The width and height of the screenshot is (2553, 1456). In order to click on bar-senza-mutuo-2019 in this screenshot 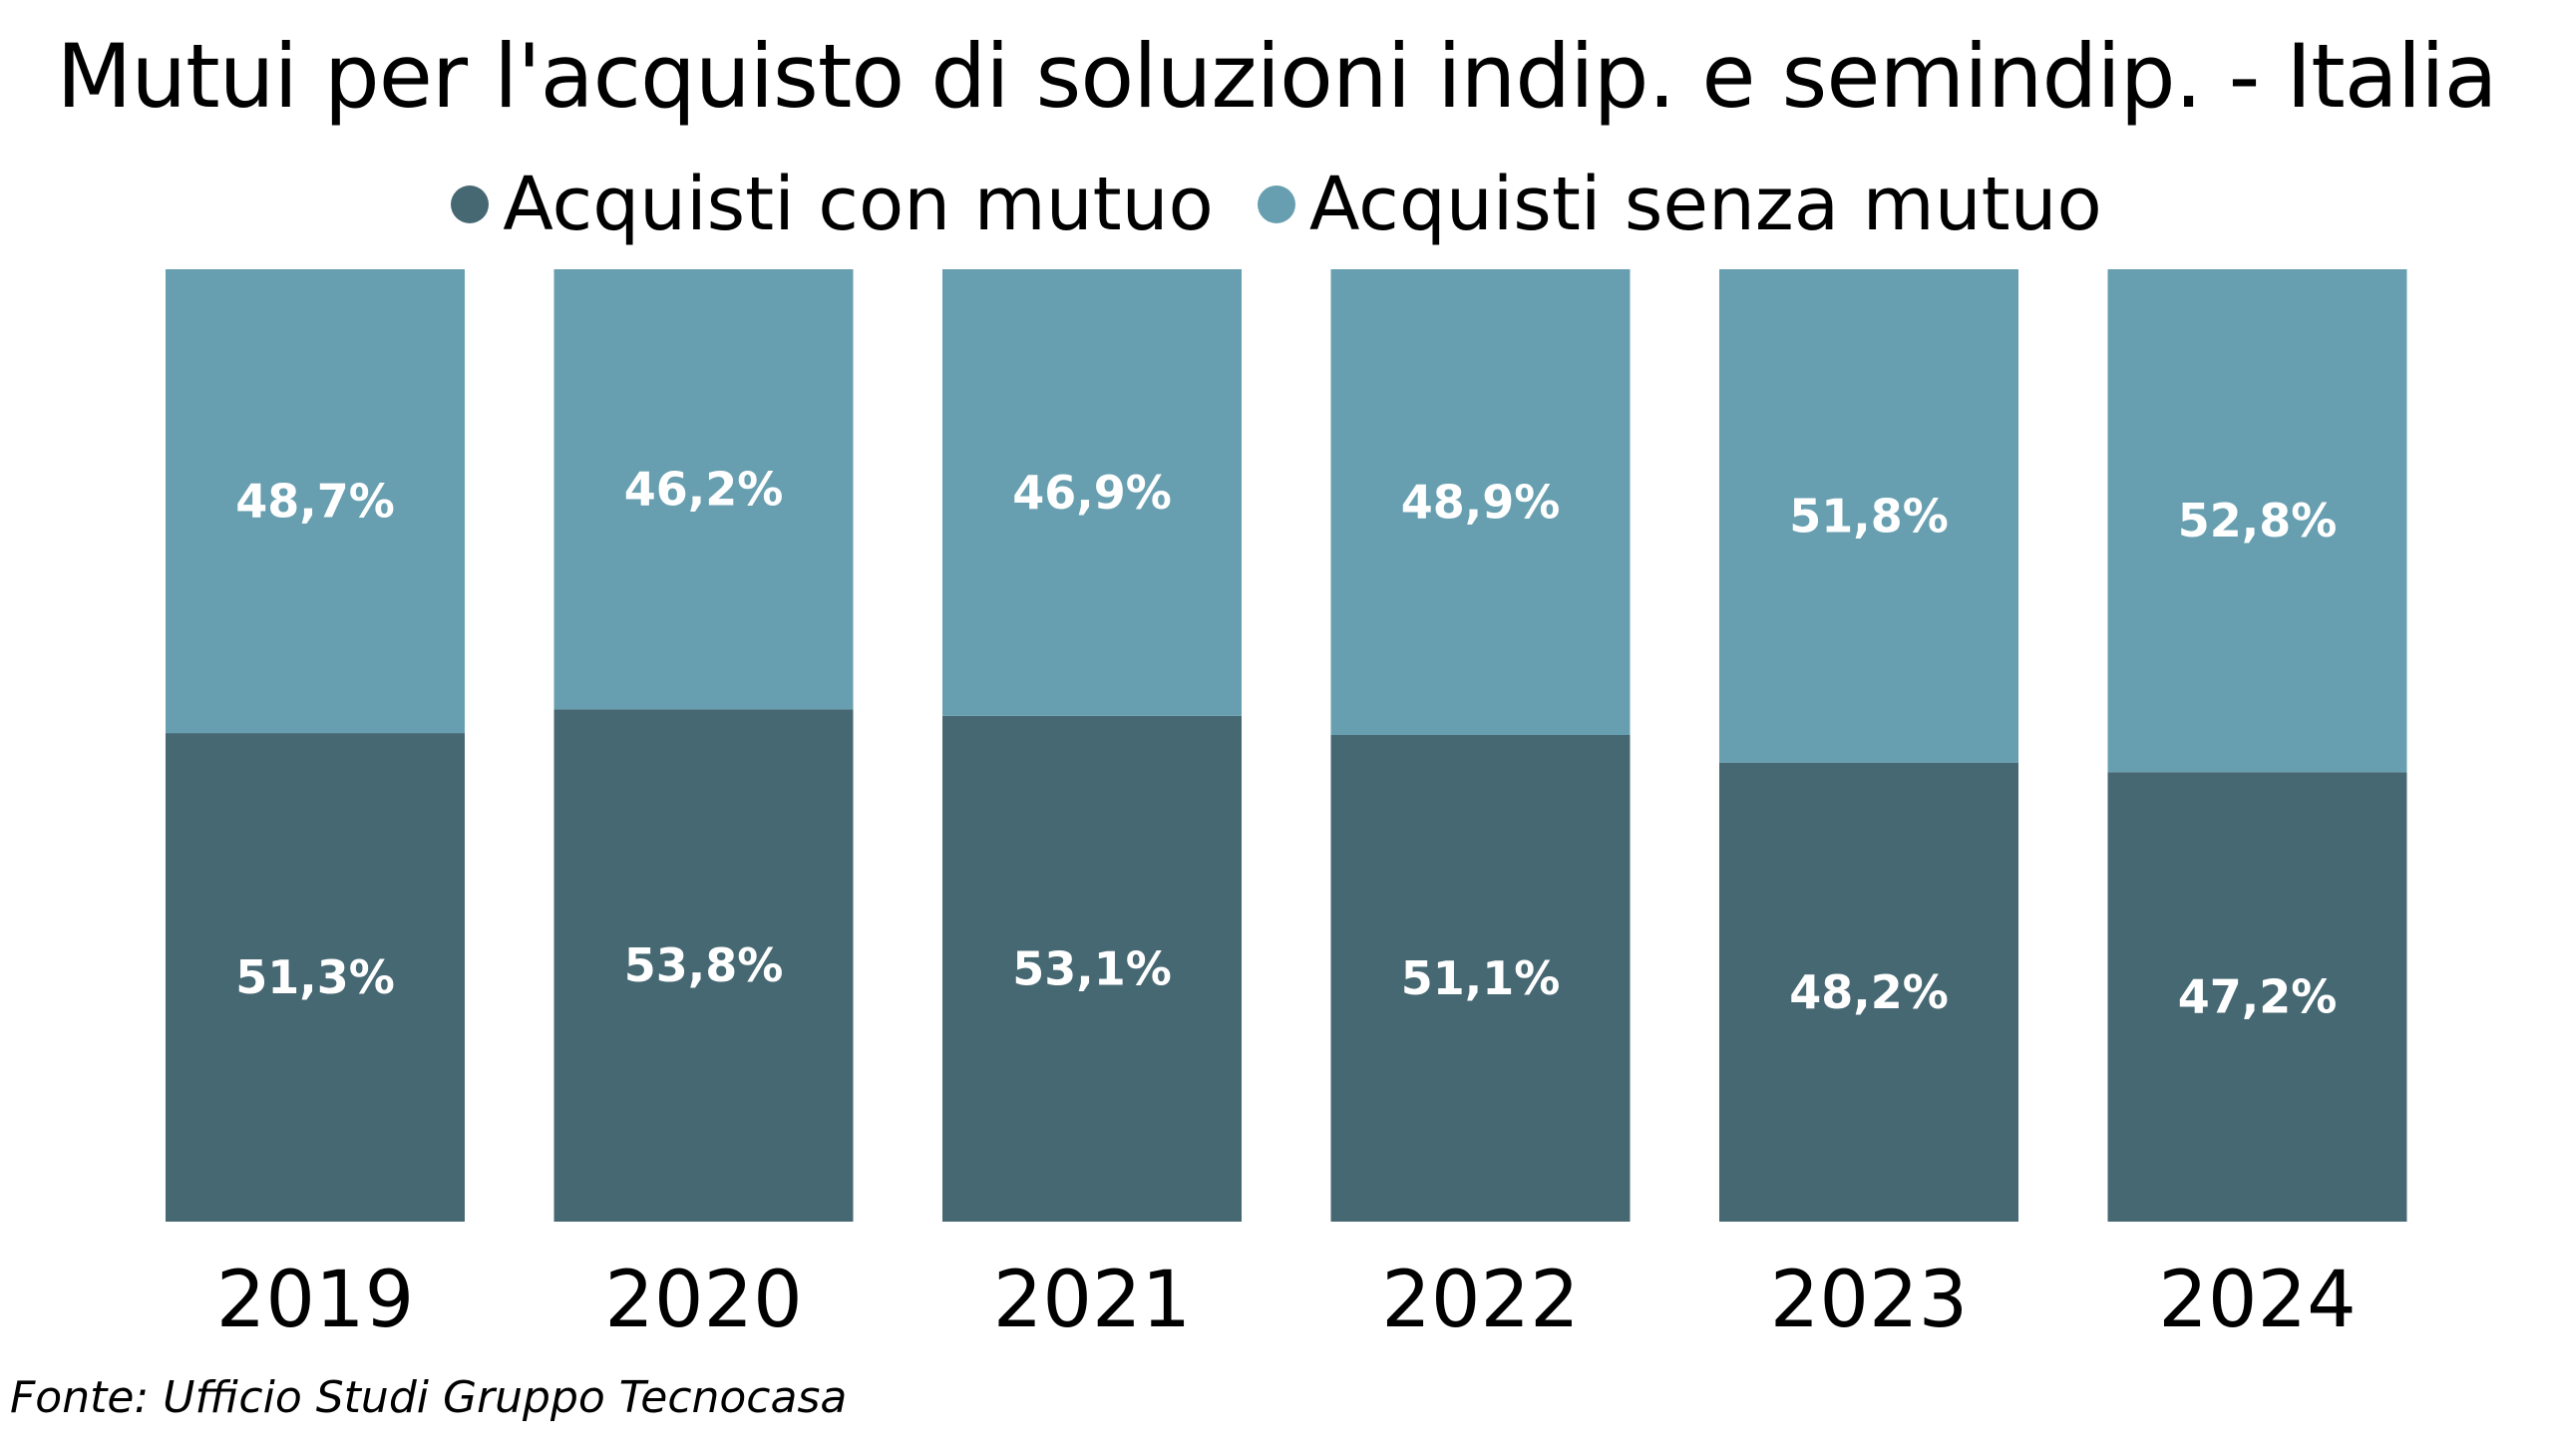, I will do `click(316, 501)`.